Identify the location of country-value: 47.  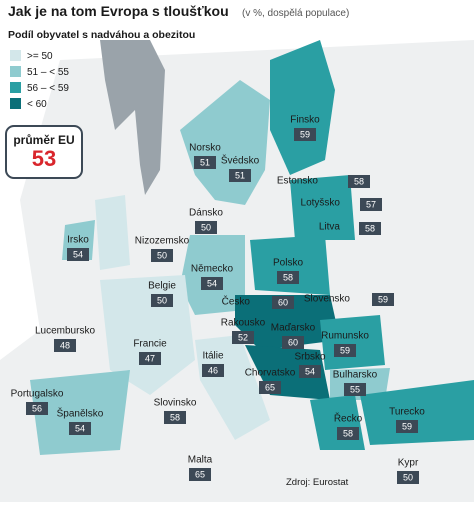
(150, 358).